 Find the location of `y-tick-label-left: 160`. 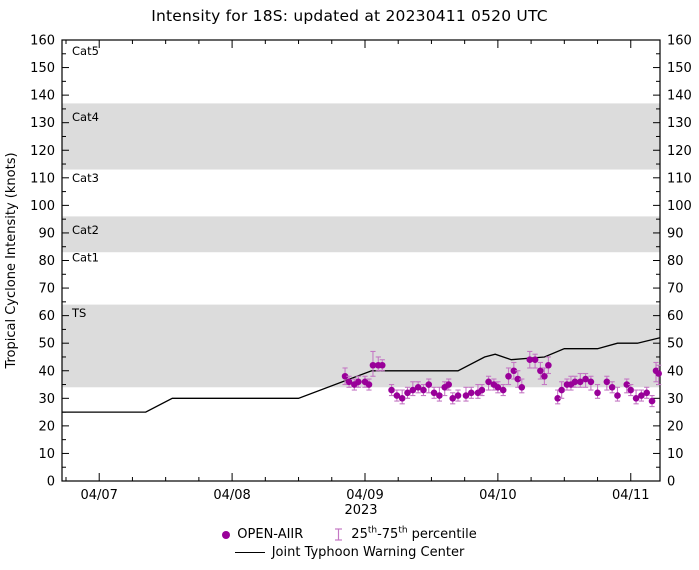

y-tick-label-left: 160 is located at coordinates (42, 41).